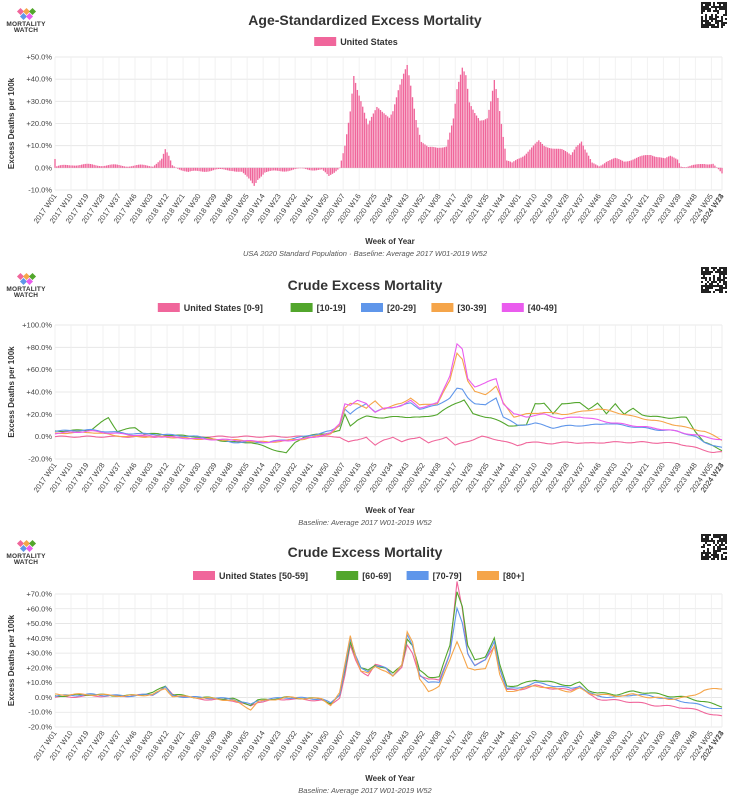  What do you see at coordinates (11, 392) in the screenshot?
I see `y-axis-title: Excess Deaths per 100k` at bounding box center [11, 392].